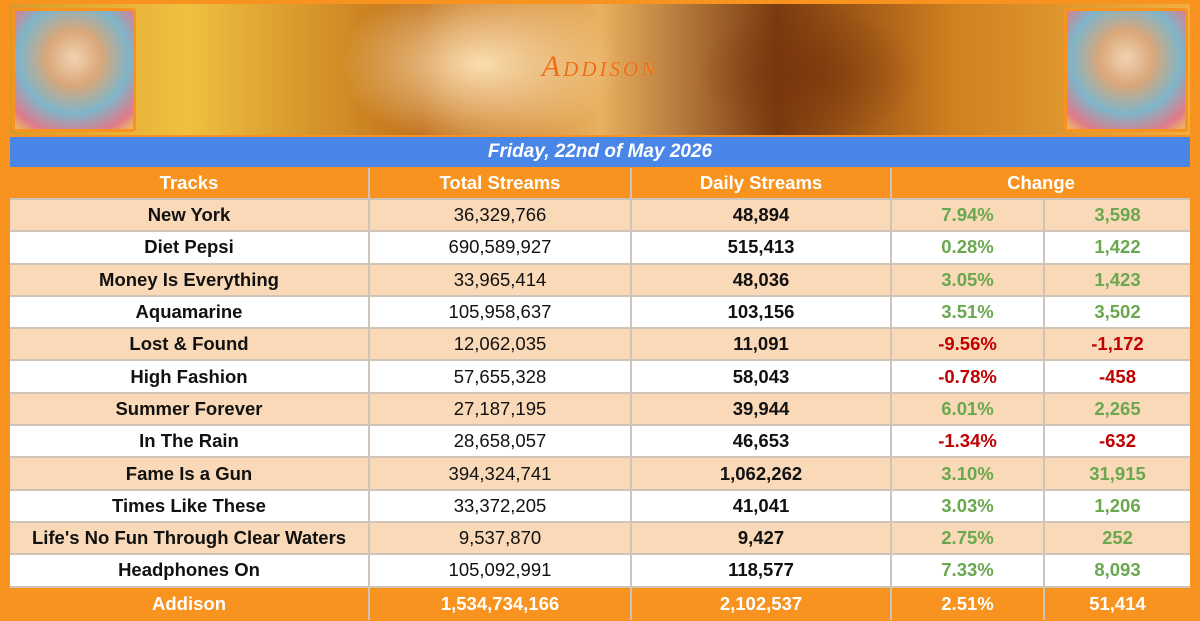 The width and height of the screenshot is (1200, 621). What do you see at coordinates (761, 279) in the screenshot?
I see `daily-streams: 48,036` at bounding box center [761, 279].